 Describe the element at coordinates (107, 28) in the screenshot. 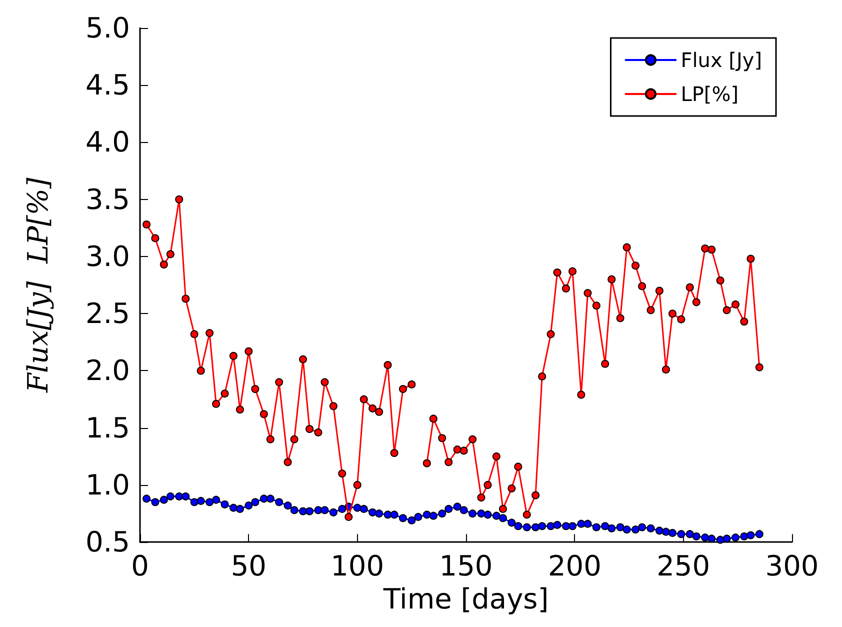

I see `y-tick-label: 5.0` at that location.